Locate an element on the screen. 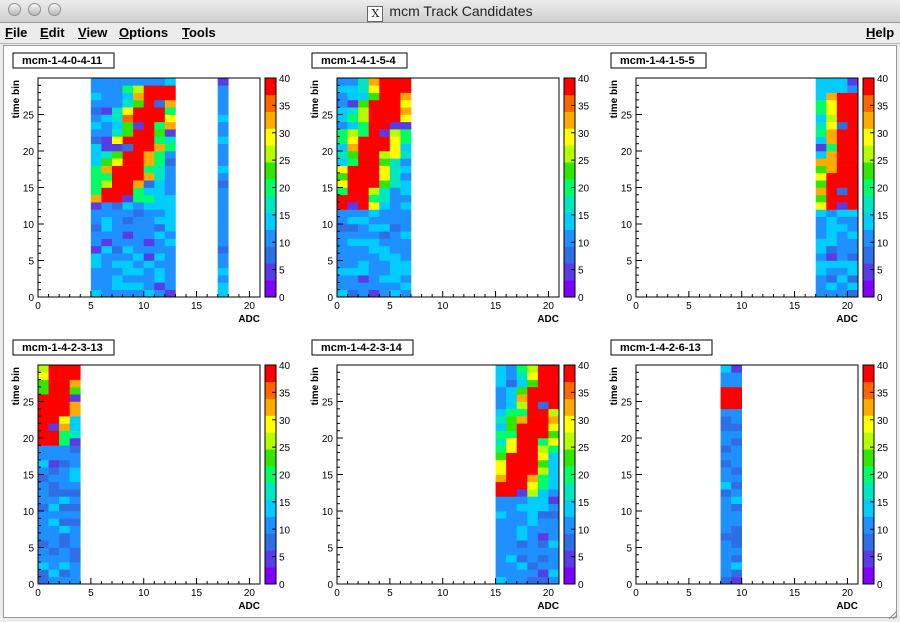 The height and width of the screenshot is (622, 900). pad-title-box is located at coordinates (63, 347).